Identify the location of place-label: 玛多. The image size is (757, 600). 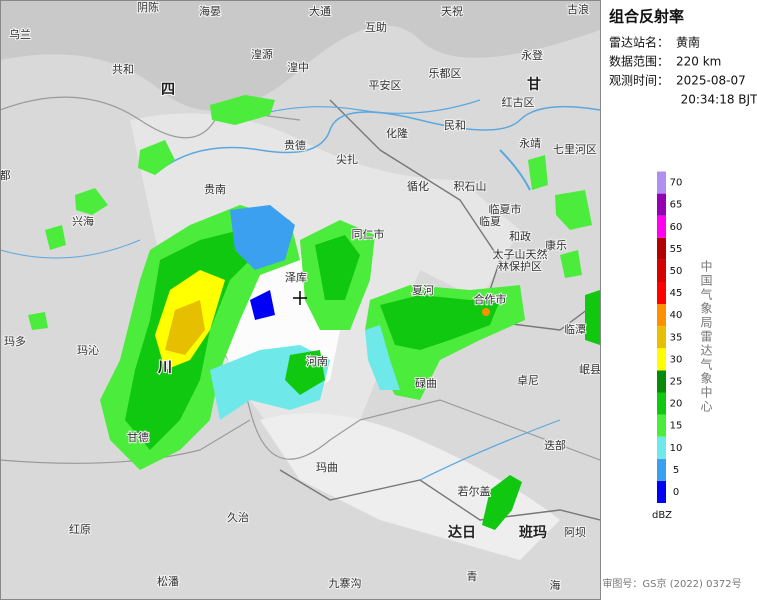
(15, 341).